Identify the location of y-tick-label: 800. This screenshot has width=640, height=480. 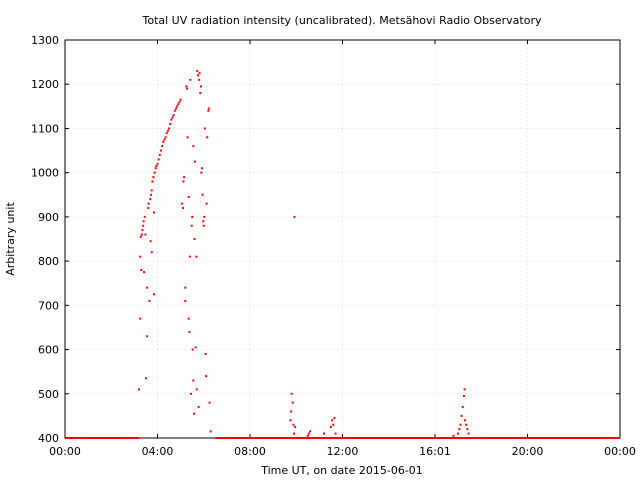
(48, 261).